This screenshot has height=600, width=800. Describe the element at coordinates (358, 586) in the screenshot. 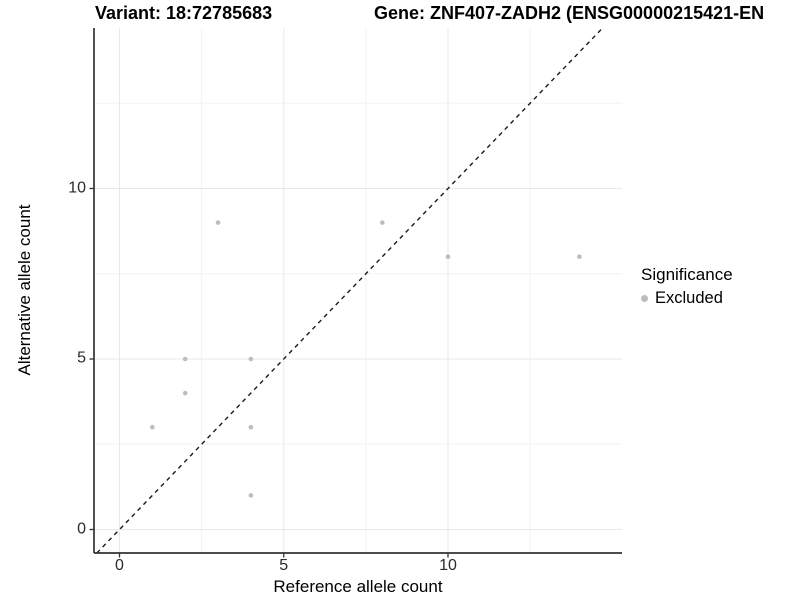

I see `x-axis-title: Reference allele count` at that location.